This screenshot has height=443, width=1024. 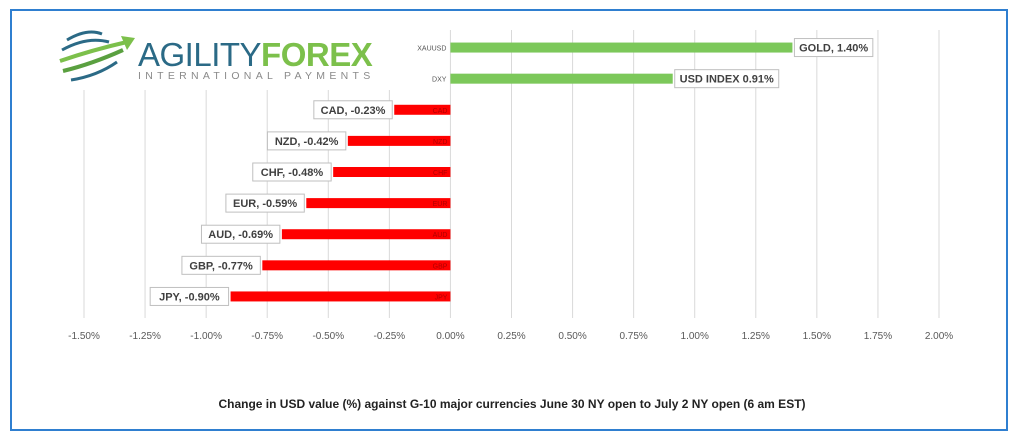 What do you see at coordinates (84, 336) in the screenshot?
I see `x-tick-label: -1.50%` at bounding box center [84, 336].